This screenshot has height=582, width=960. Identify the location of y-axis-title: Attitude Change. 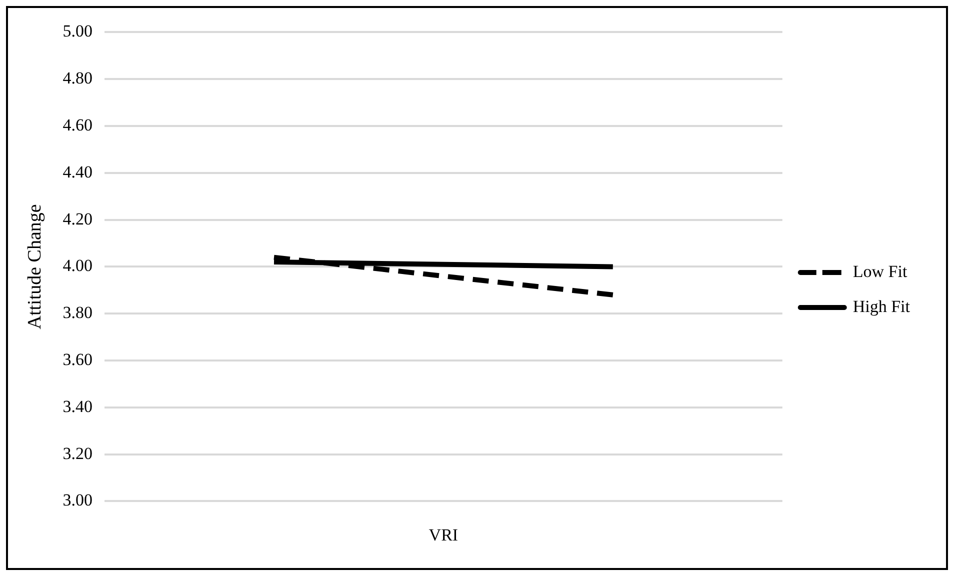
(35, 267).